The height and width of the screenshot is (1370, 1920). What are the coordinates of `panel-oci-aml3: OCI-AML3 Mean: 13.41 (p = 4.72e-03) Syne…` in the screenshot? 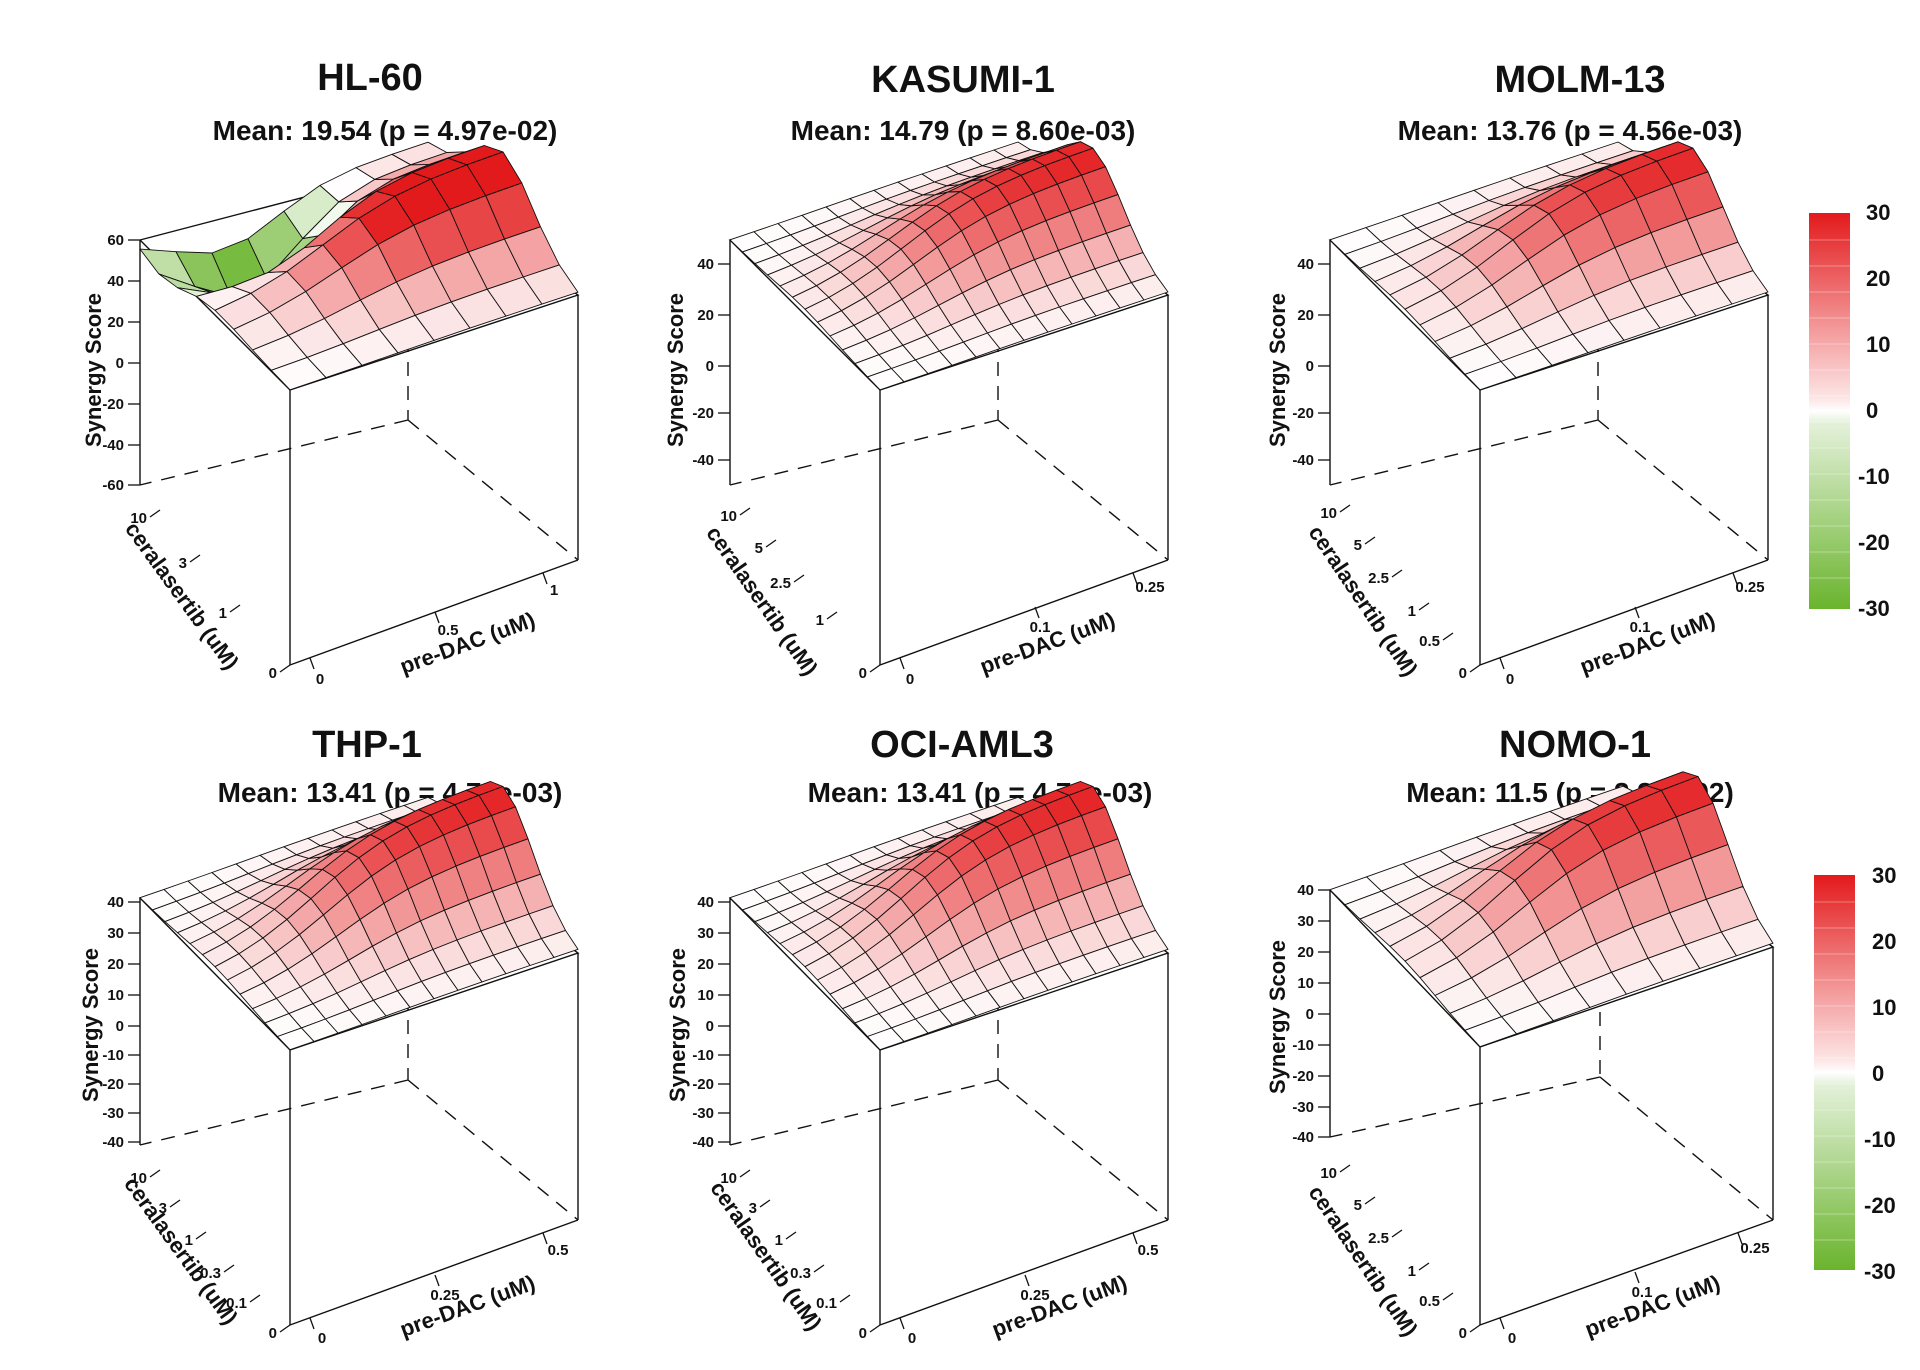 It's located at (917, 1035).